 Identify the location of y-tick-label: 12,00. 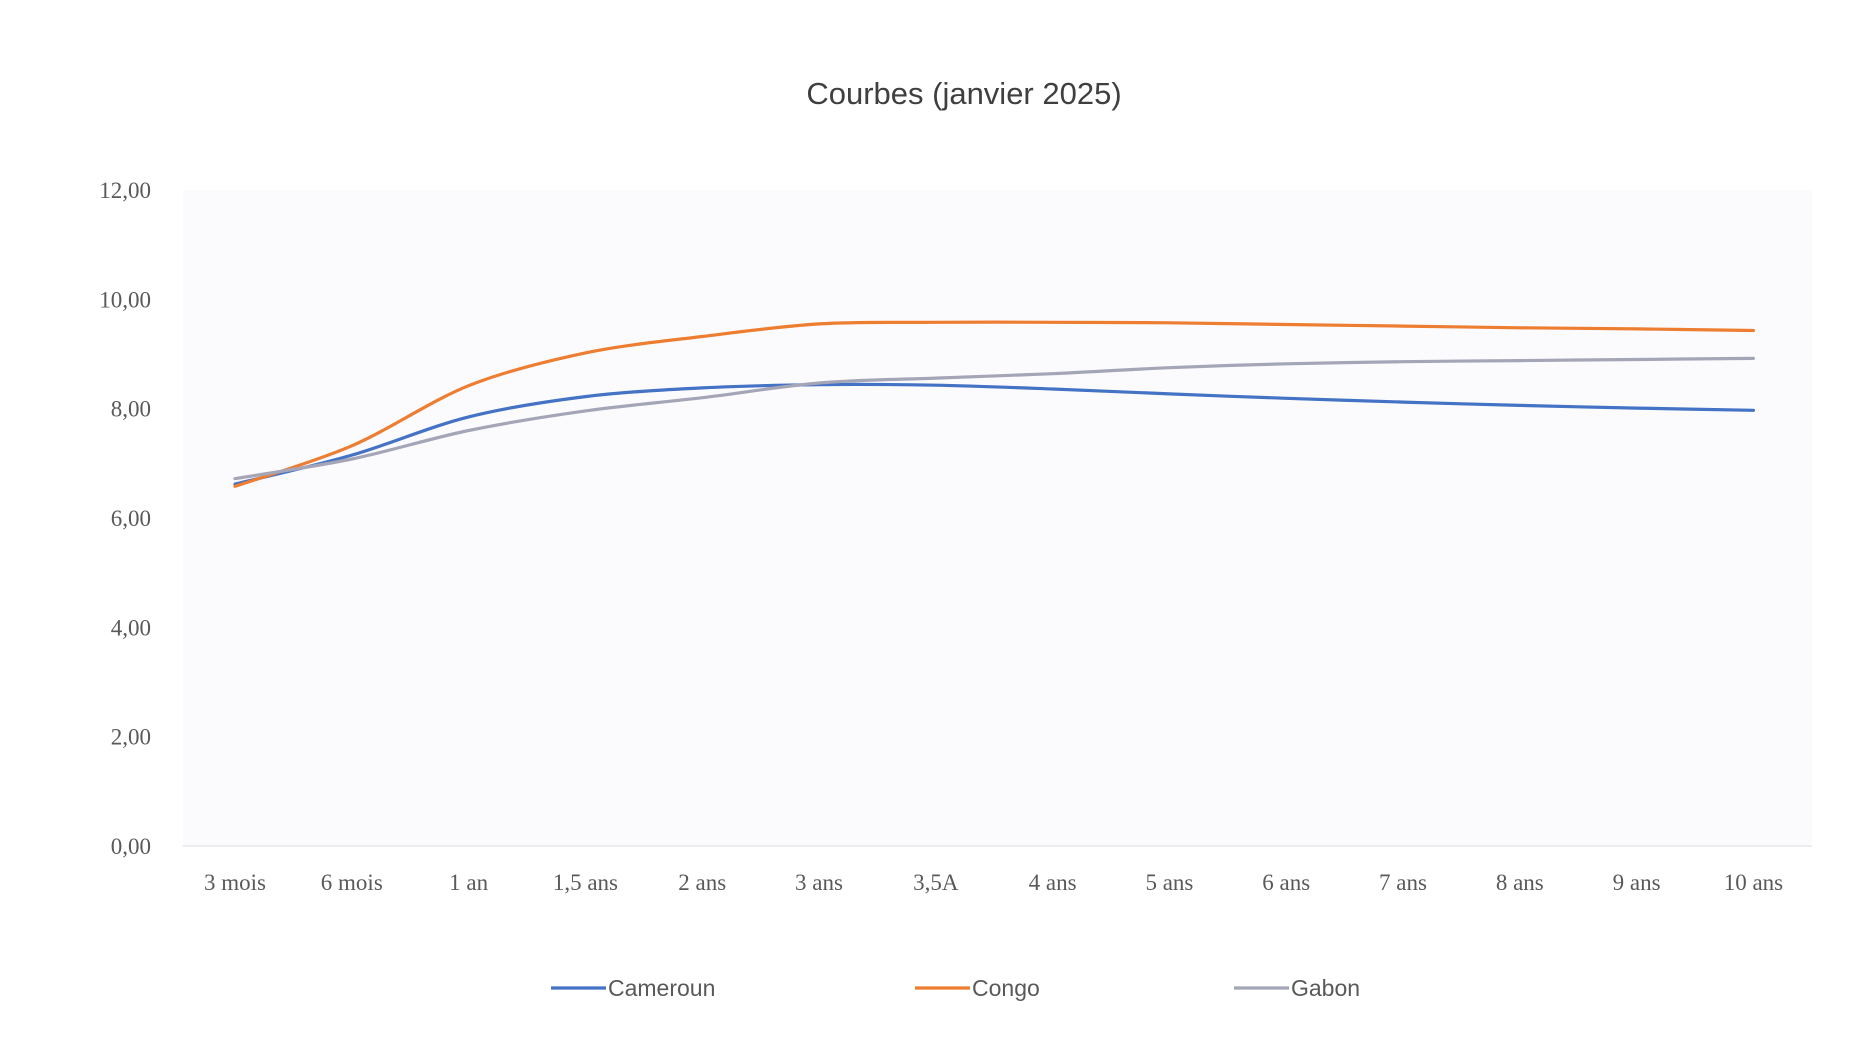
(125, 190).